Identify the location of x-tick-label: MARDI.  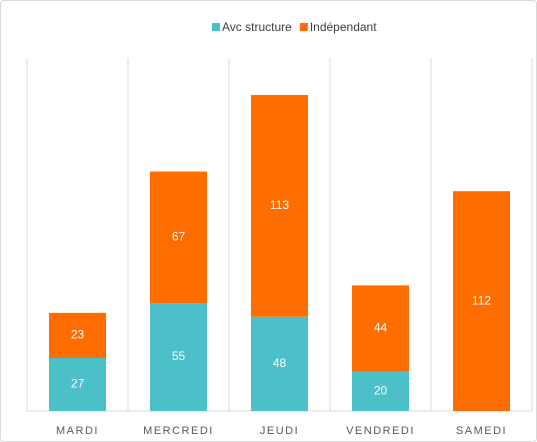
(77, 431).